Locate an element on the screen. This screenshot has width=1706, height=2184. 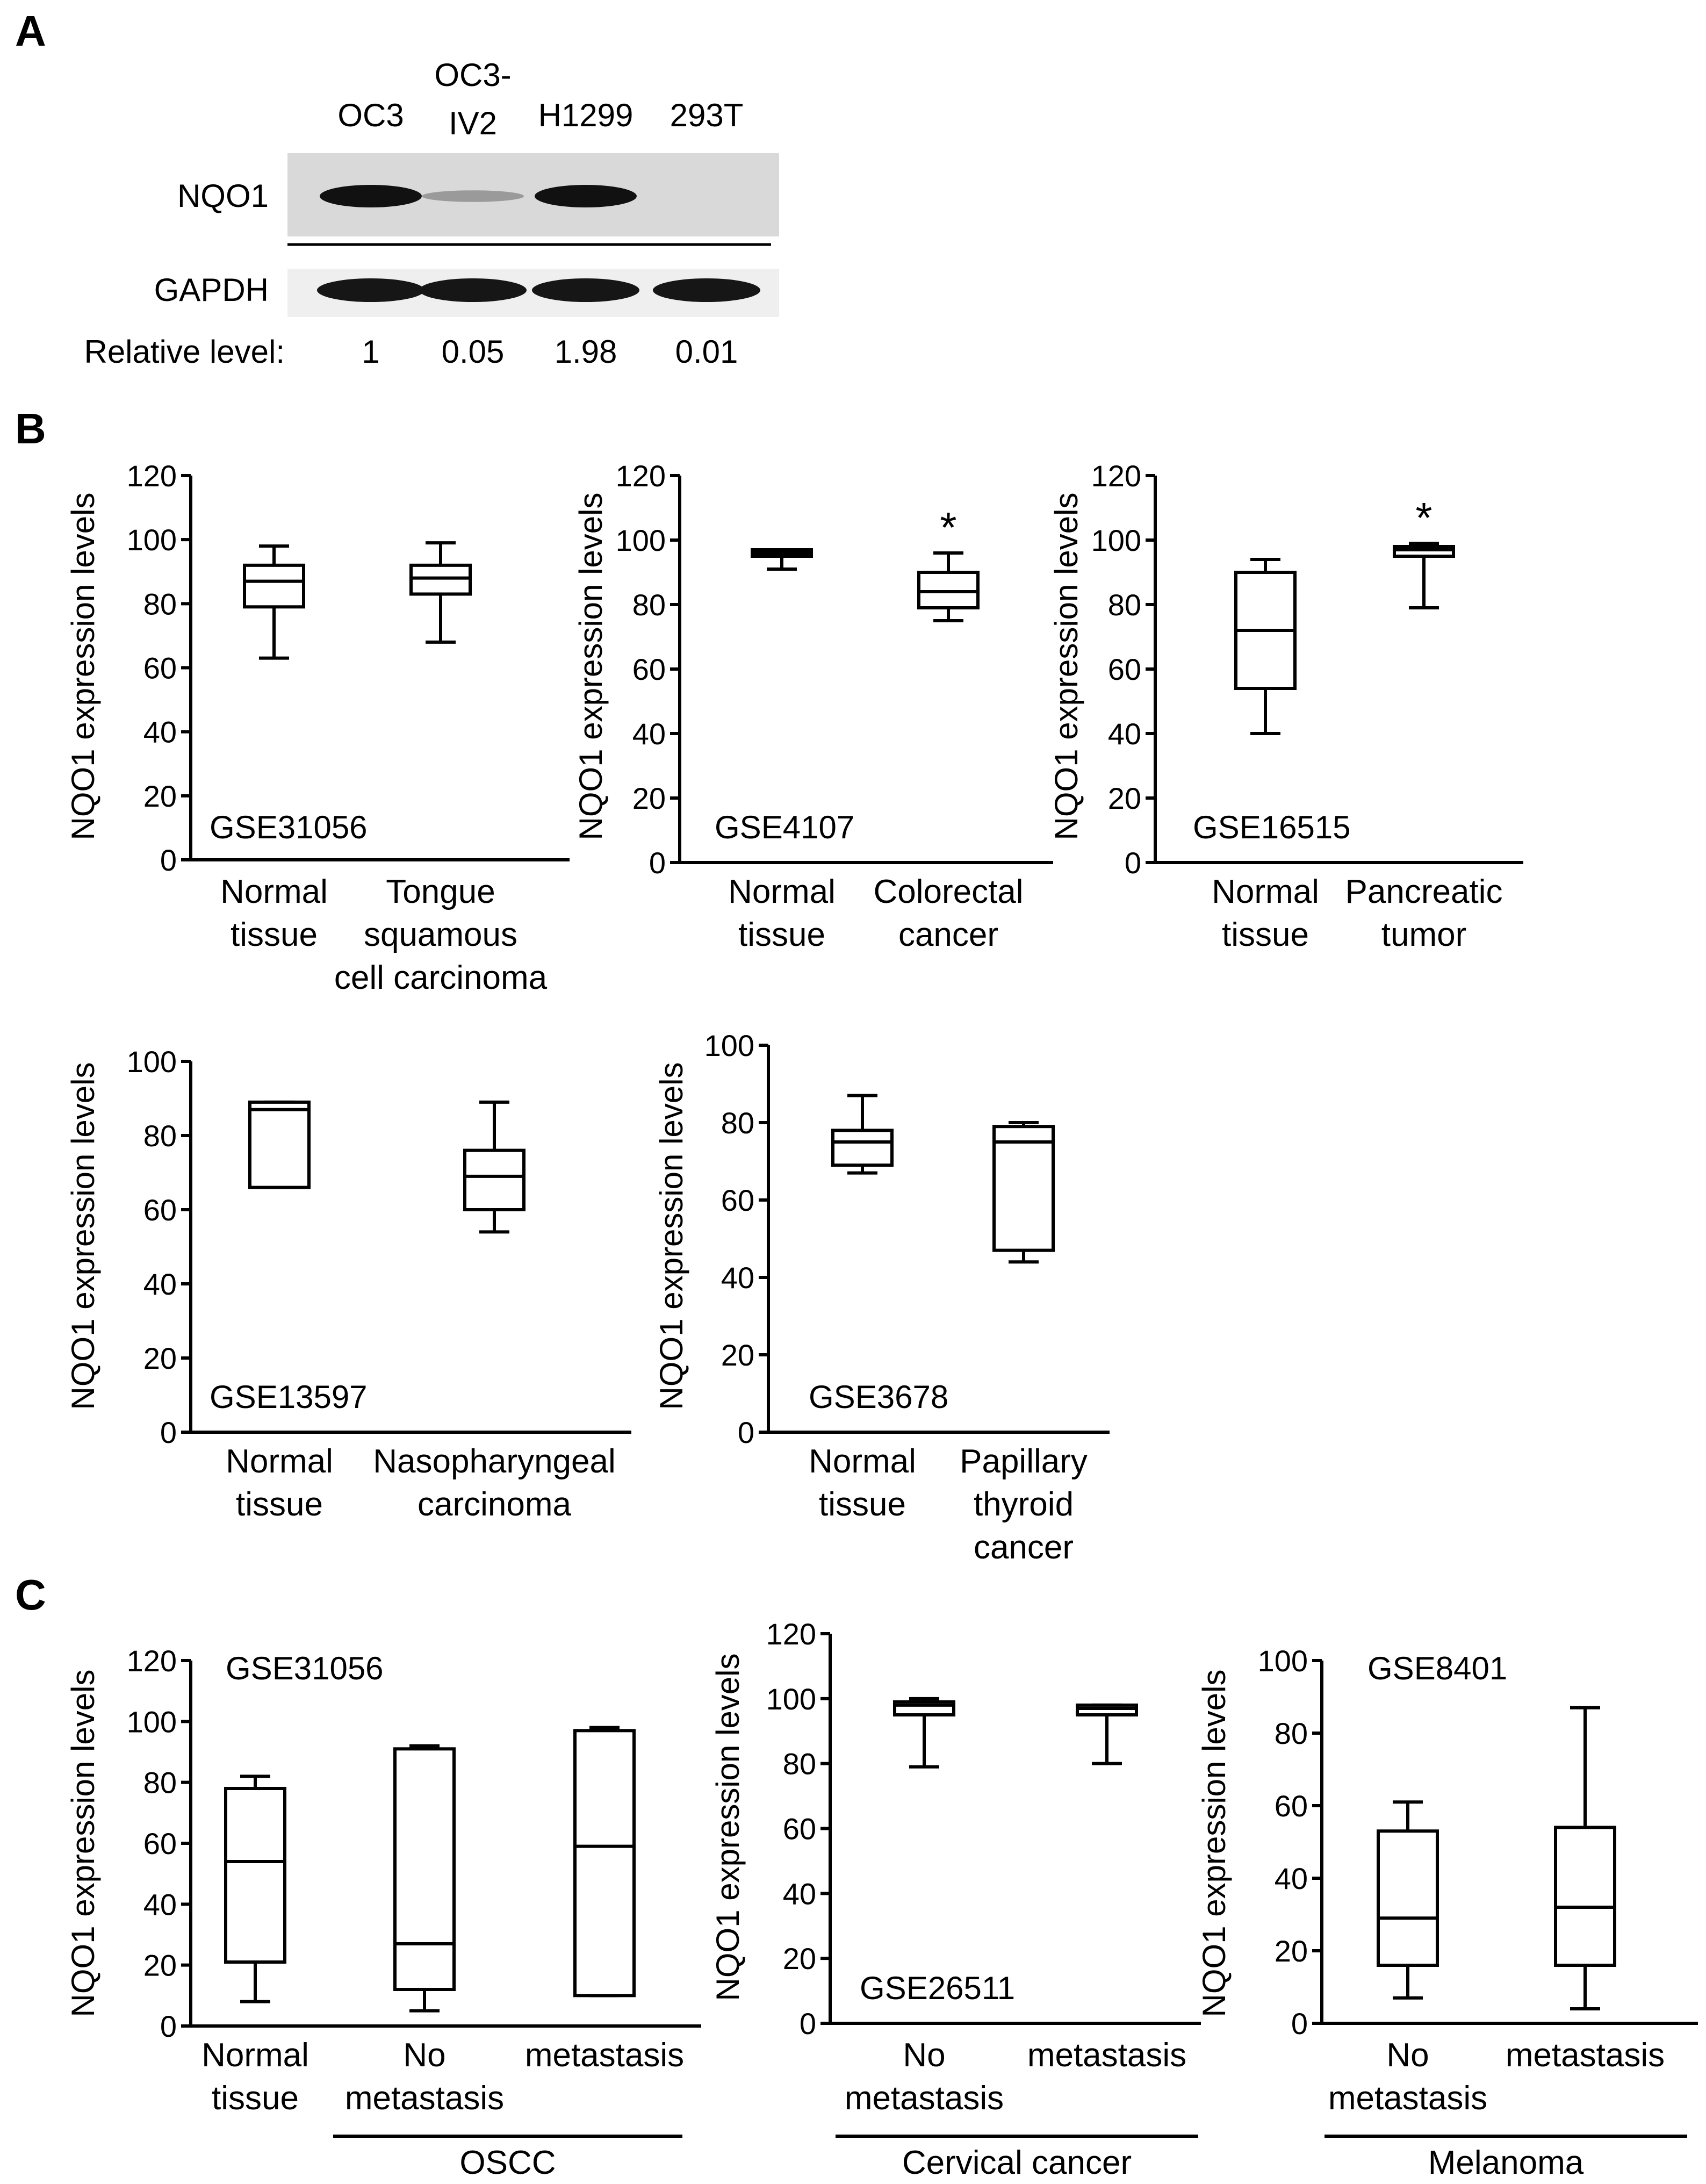
category-label: Tongue is located at coordinates (441, 892).